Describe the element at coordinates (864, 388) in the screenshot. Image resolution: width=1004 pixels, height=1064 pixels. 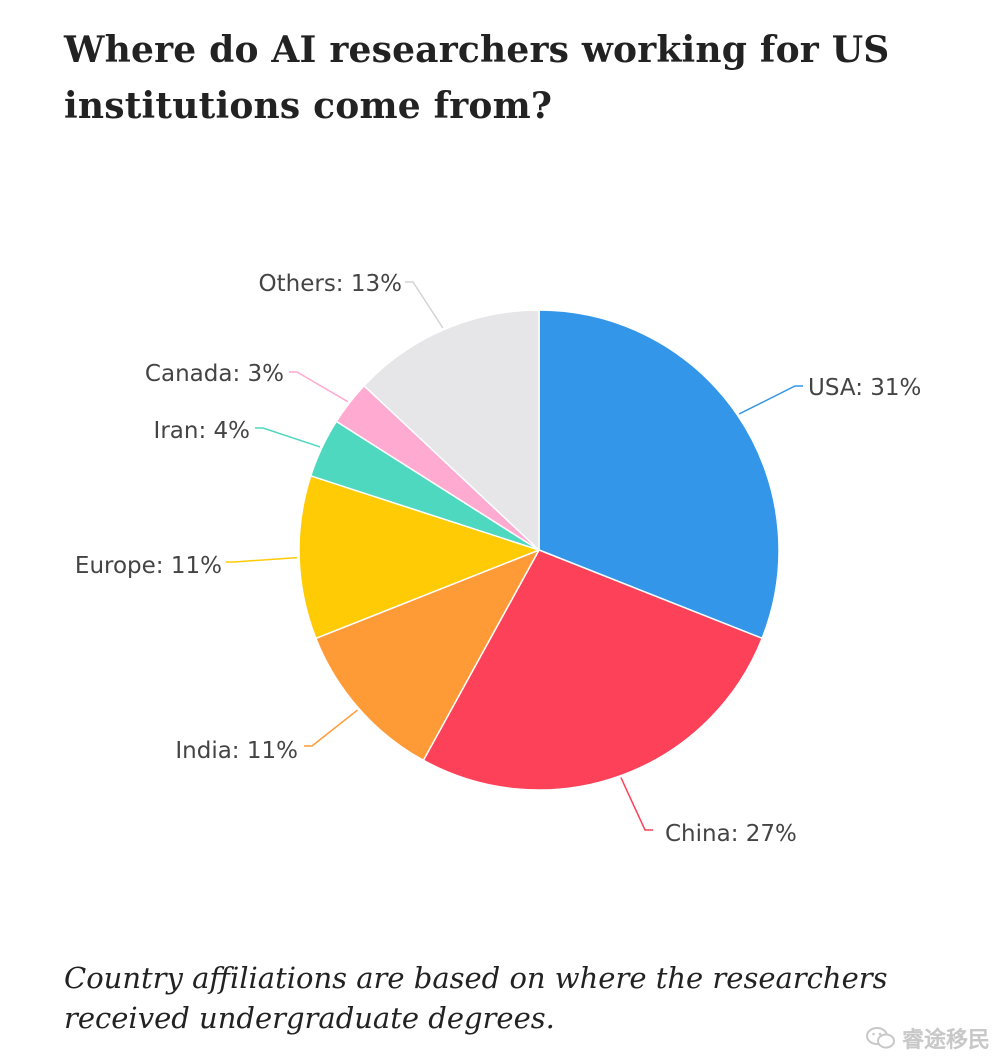
I see `slice-label-usa: USA: 31%` at that location.